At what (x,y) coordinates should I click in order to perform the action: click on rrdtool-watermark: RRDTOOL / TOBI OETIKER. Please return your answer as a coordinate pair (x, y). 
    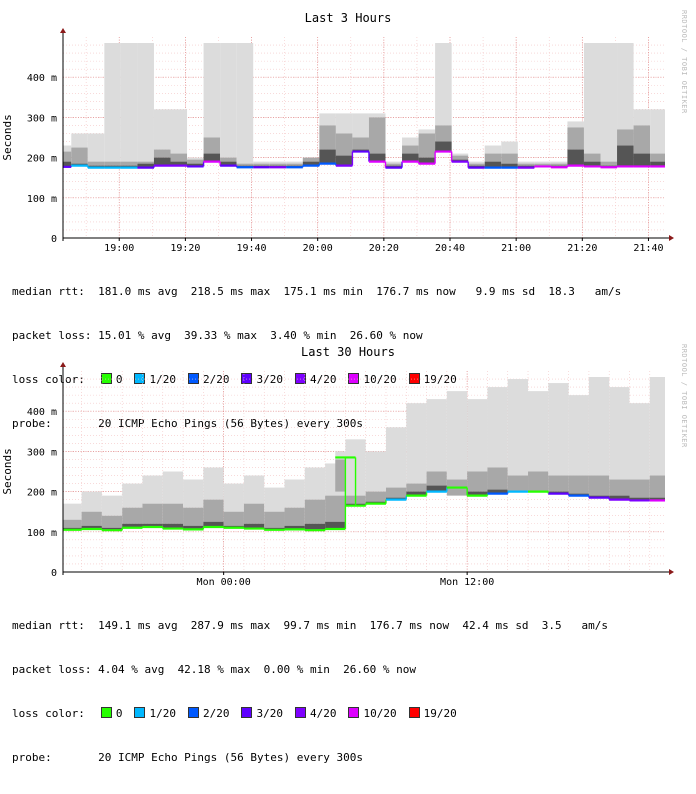
    Looking at the image, I should click on (684, 396).